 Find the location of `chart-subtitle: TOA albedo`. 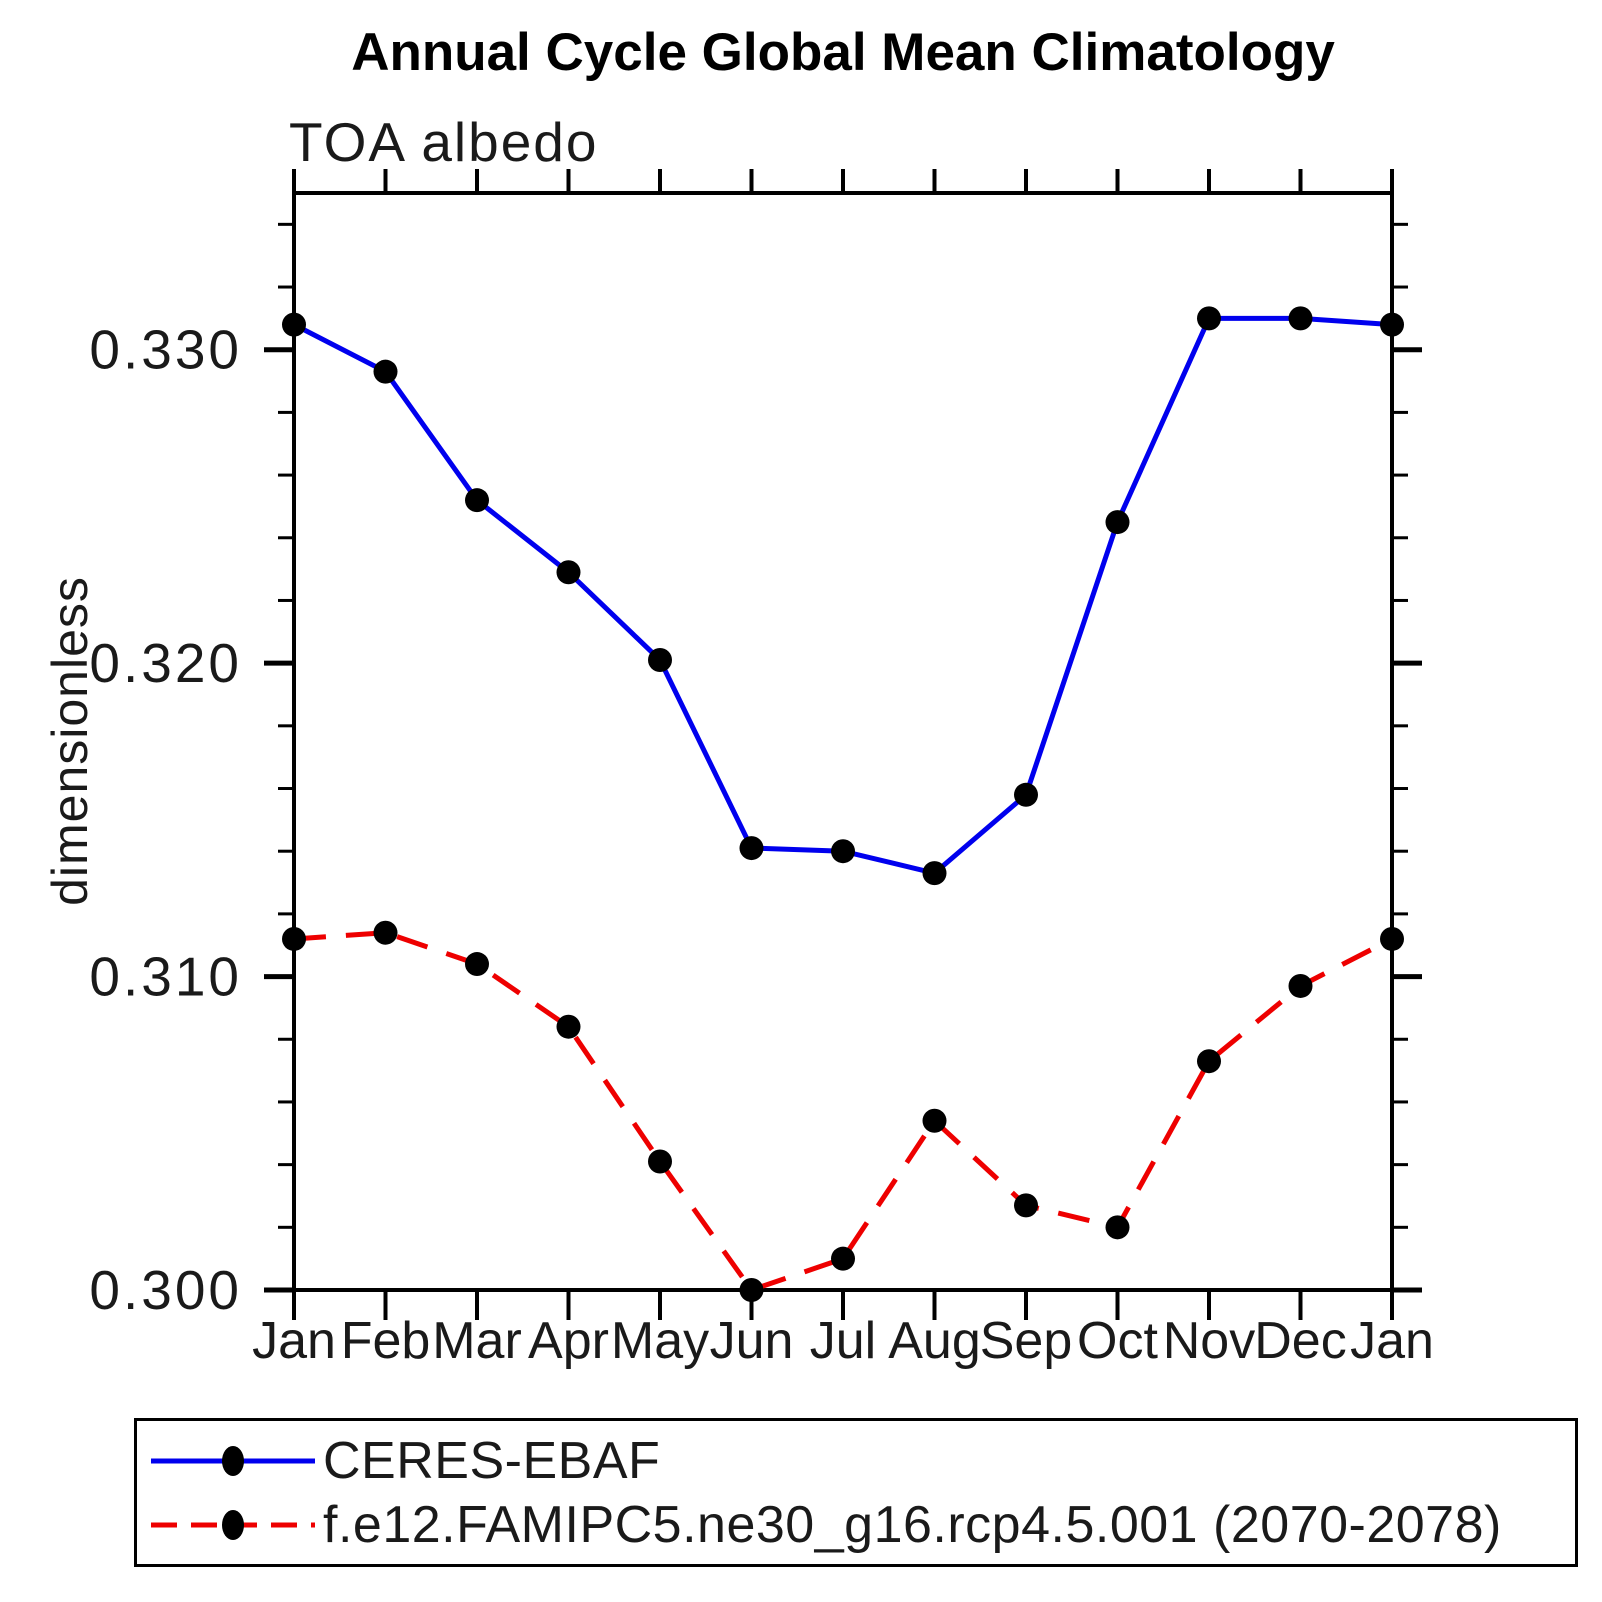

chart-subtitle: TOA albedo is located at coordinates (444, 142).